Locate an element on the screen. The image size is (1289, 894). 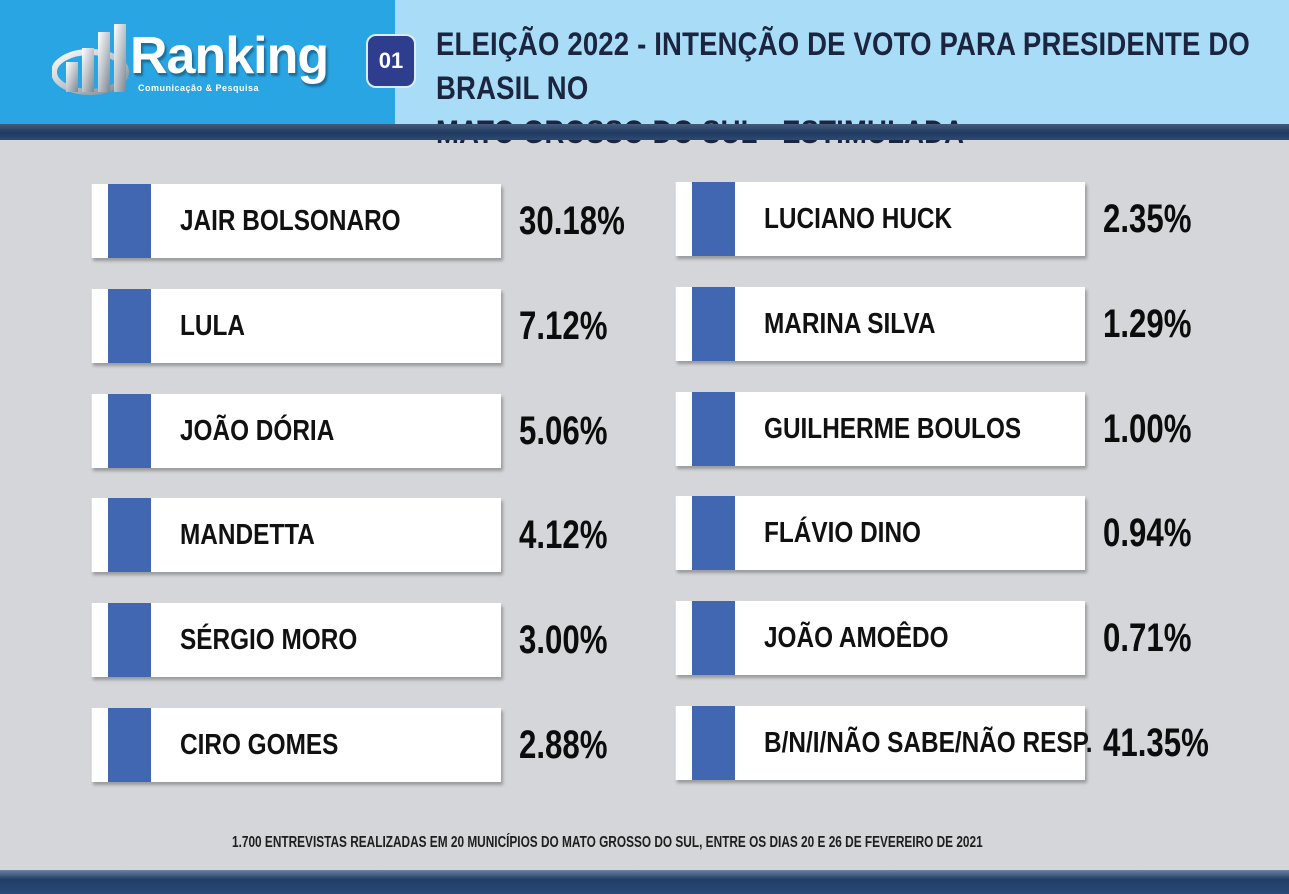
top-divider-band is located at coordinates (644, 132).